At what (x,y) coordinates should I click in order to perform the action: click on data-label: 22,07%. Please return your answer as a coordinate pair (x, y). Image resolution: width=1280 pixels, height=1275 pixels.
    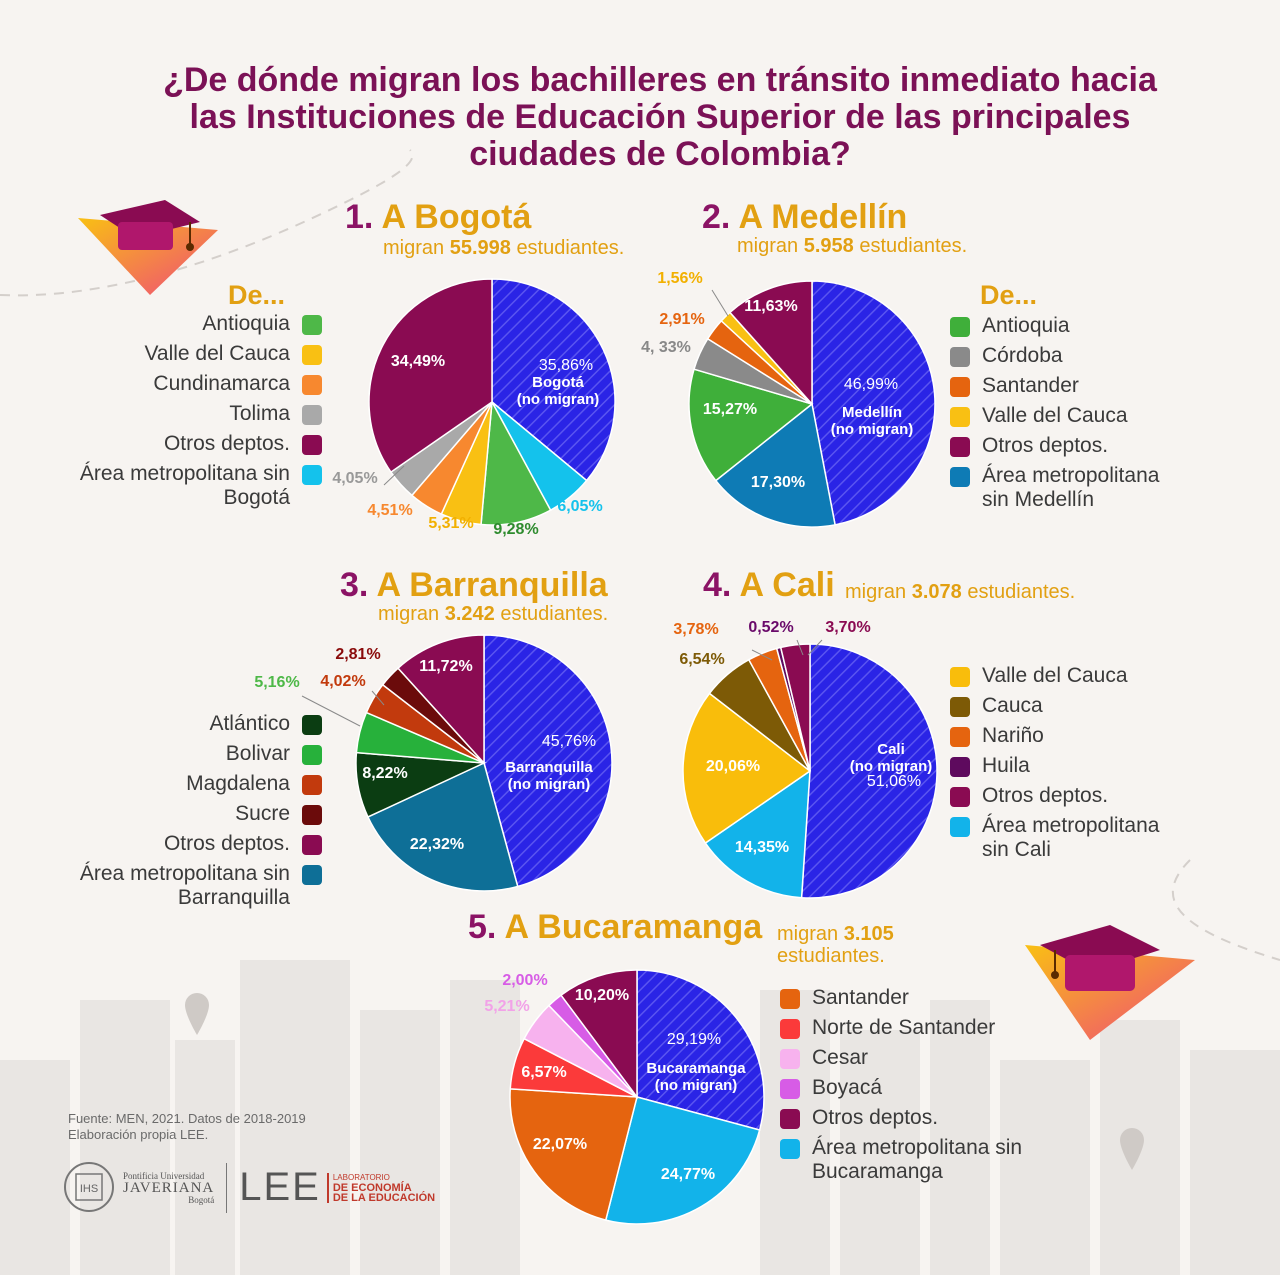
    Looking at the image, I should click on (560, 1144).